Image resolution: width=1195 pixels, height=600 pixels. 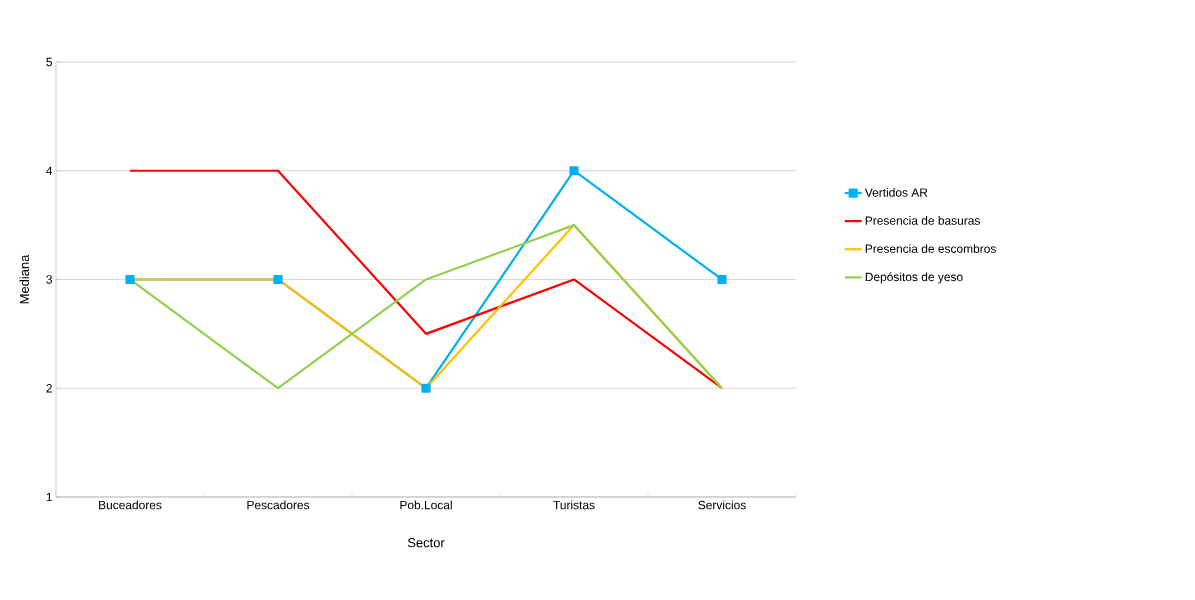 What do you see at coordinates (49, 497) in the screenshot?
I see `y-tick-label: 1` at bounding box center [49, 497].